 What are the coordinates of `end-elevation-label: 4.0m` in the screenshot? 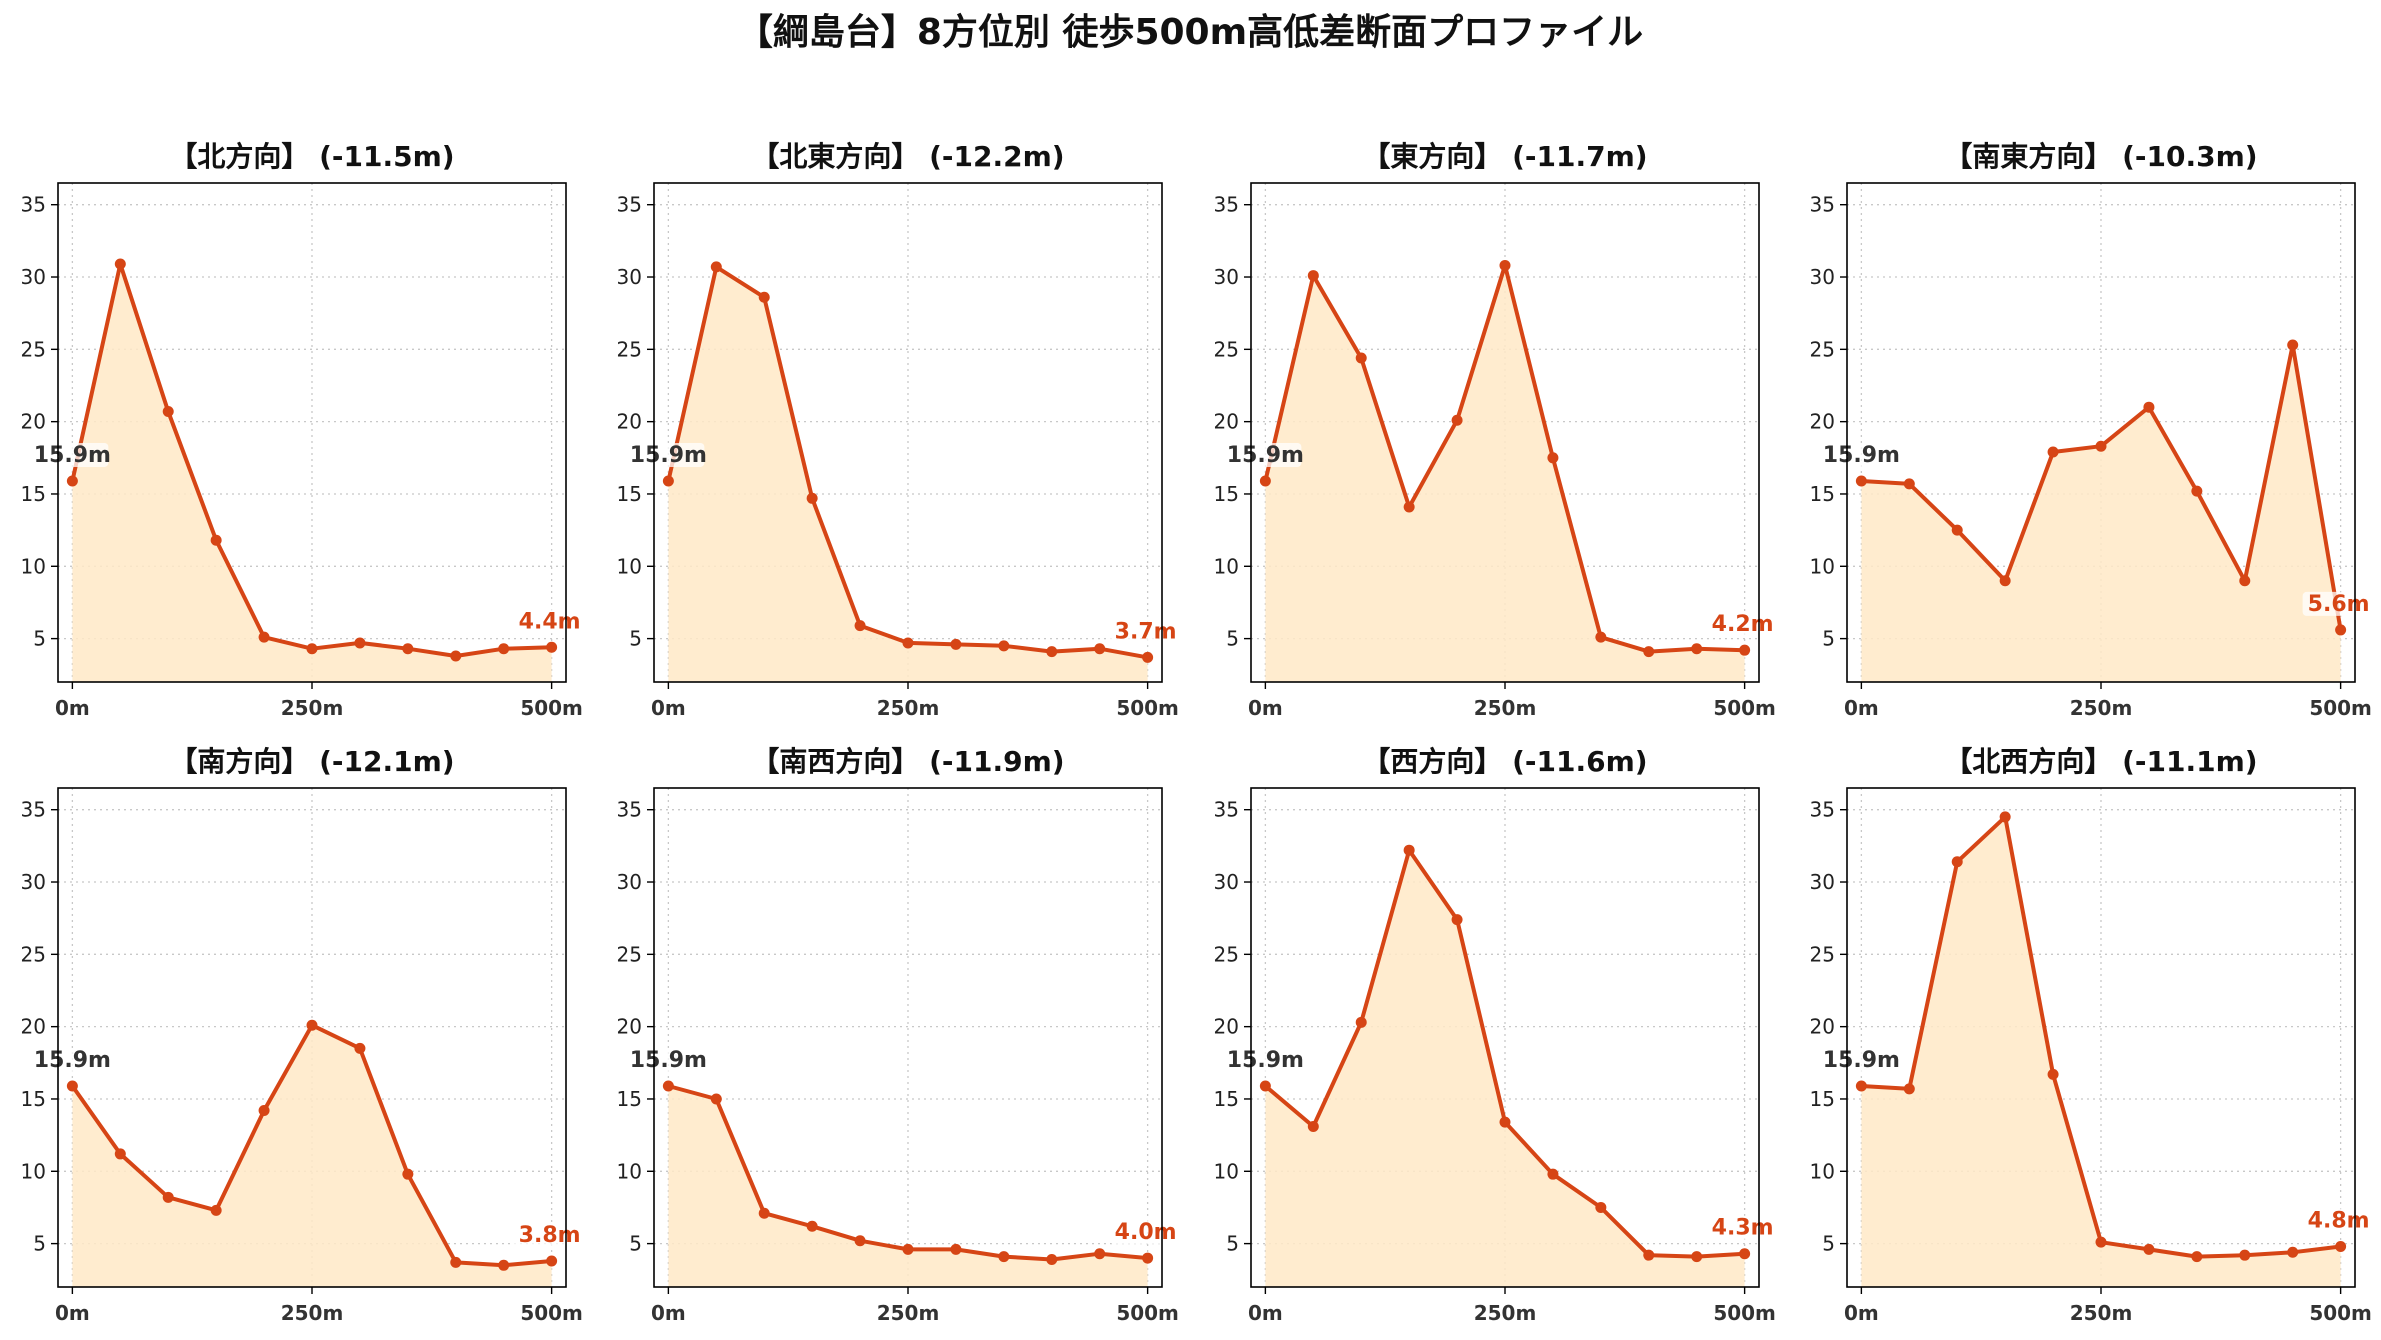 It's located at (1146, 1232).